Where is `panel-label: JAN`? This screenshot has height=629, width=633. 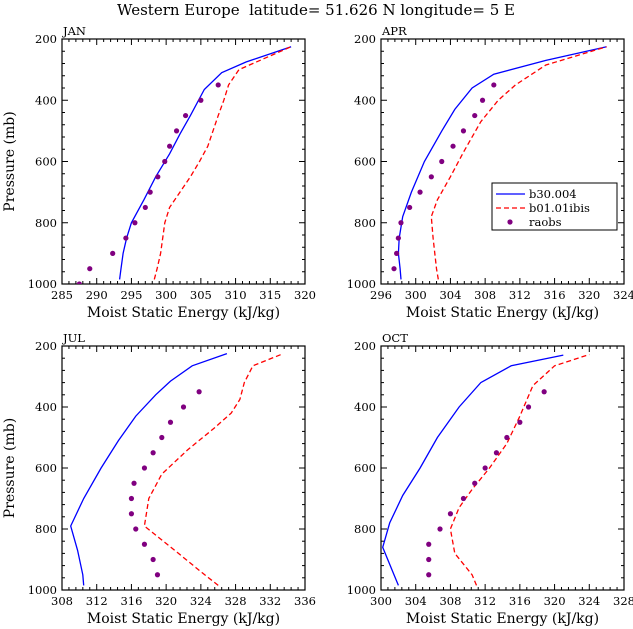 panel-label: JAN is located at coordinates (74, 31).